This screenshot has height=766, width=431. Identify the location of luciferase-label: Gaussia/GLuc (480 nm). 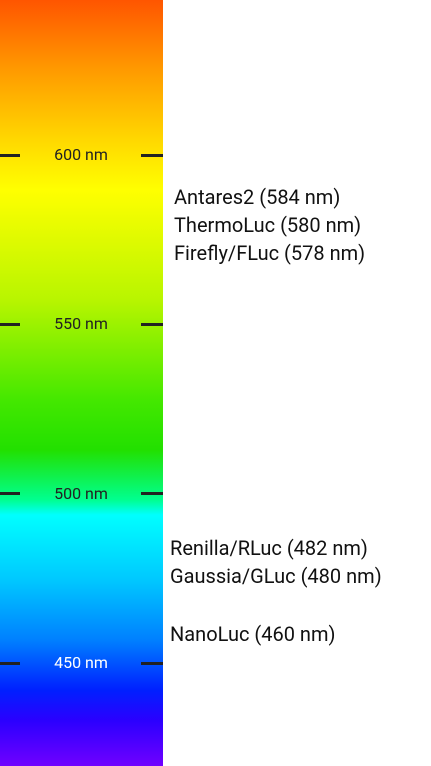
(276, 576).